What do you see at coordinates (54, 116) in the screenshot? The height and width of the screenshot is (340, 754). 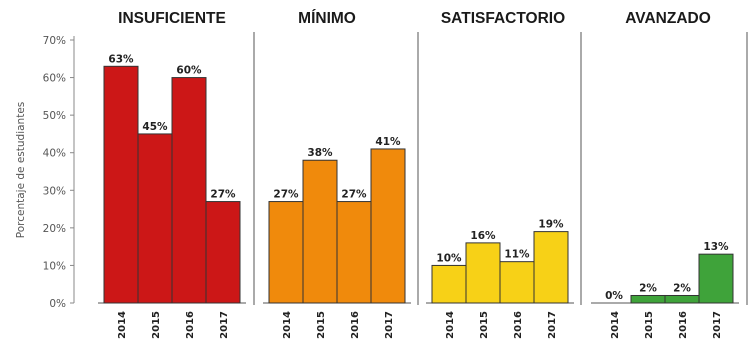 I see `y-tick-label: 50%` at bounding box center [54, 116].